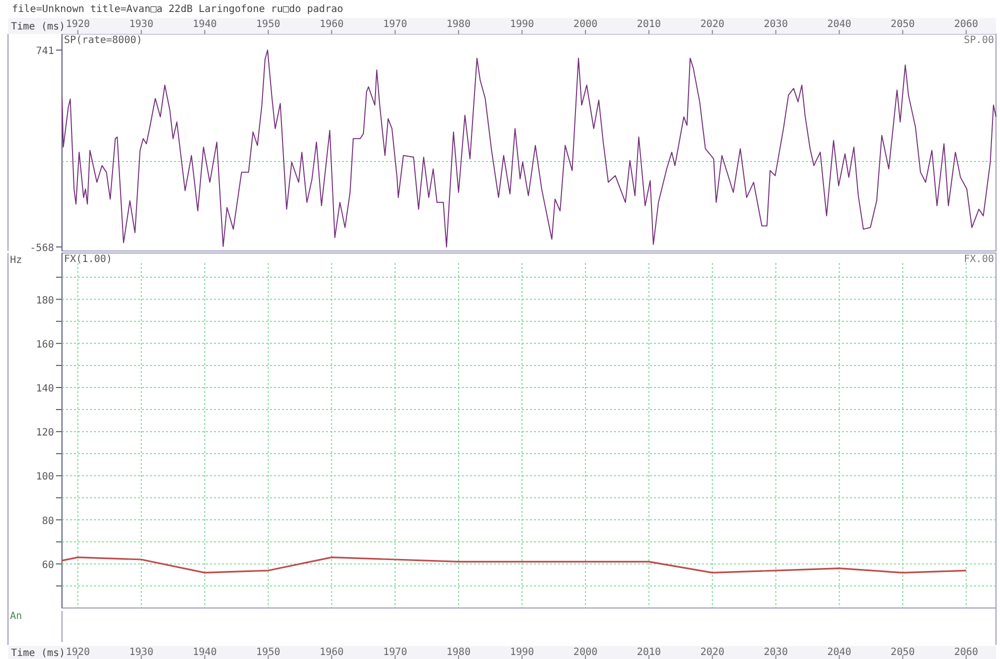  Describe the element at coordinates (204, 24) in the screenshot. I see `x2-tick-label: 1940` at that location.